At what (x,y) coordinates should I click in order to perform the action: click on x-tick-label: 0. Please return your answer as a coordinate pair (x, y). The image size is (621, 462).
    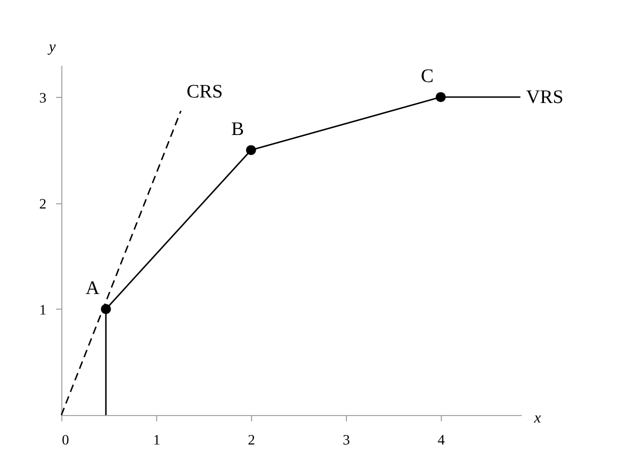
    Looking at the image, I should click on (65, 440).